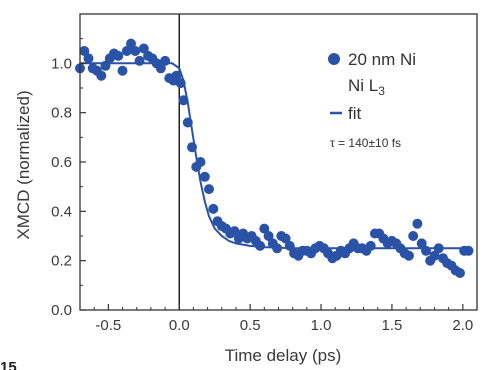 The width and height of the screenshot is (487, 370). What do you see at coordinates (365, 143) in the screenshot?
I see `legend-tau: τ = 140±10 fs` at bounding box center [365, 143].